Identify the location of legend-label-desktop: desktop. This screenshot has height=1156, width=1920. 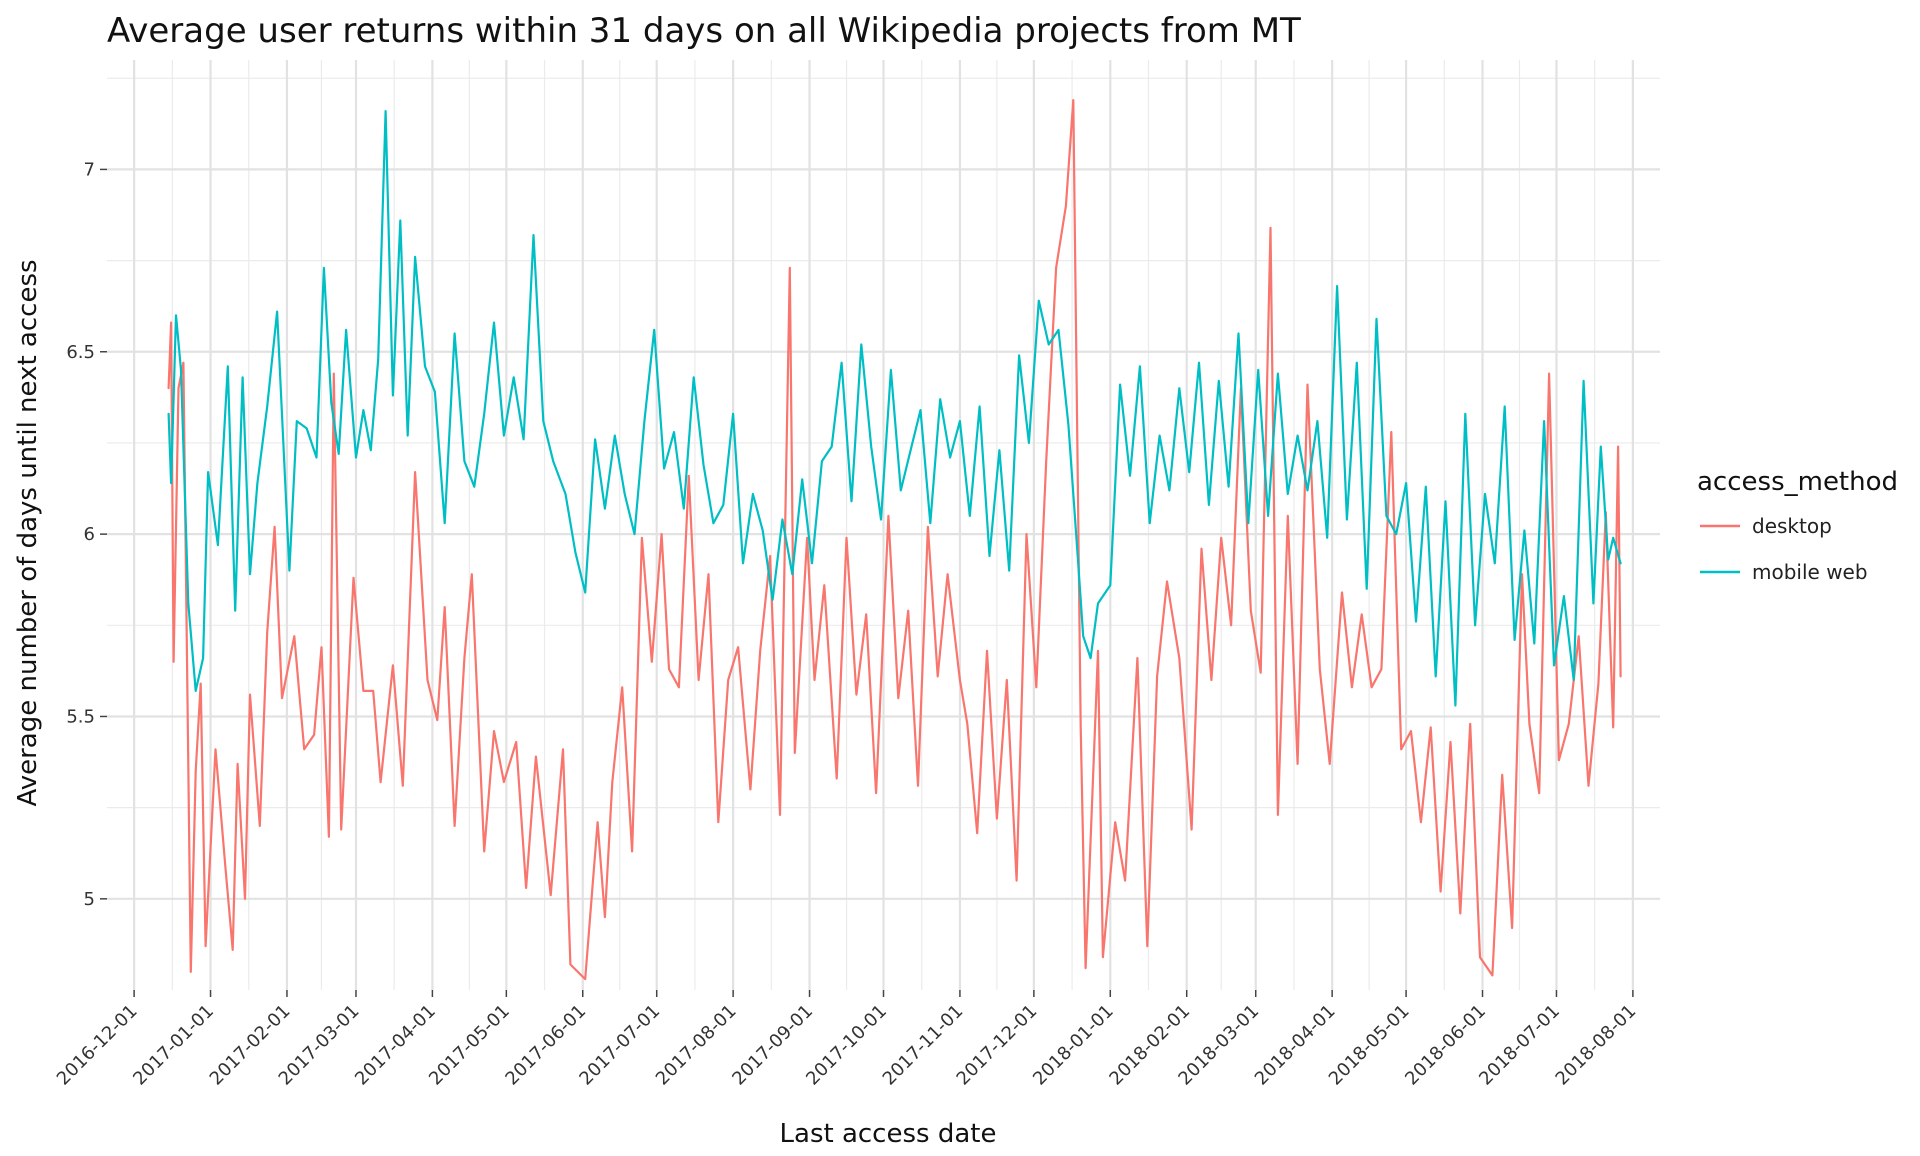
(1792, 526).